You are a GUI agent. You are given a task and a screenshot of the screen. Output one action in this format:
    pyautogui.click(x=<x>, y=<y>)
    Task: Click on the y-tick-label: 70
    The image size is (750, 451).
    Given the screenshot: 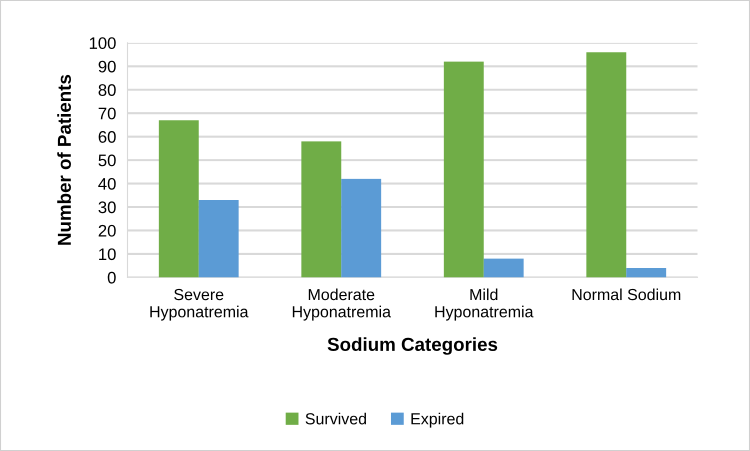 What is the action you would take?
    pyautogui.click(x=107, y=114)
    